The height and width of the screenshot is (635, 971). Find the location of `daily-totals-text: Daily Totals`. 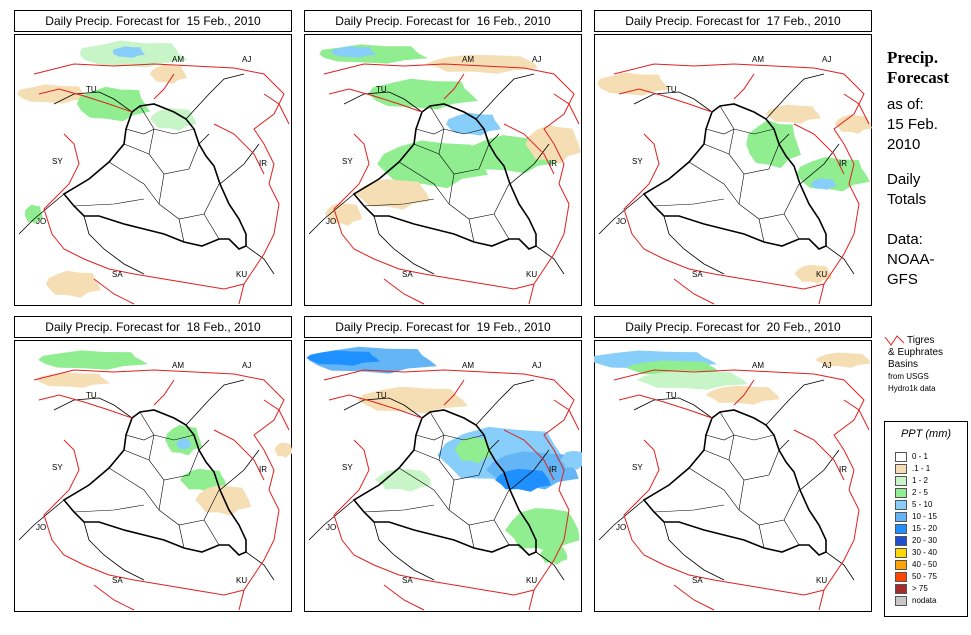

daily-totals-text: Daily Totals is located at coordinates (906, 190).